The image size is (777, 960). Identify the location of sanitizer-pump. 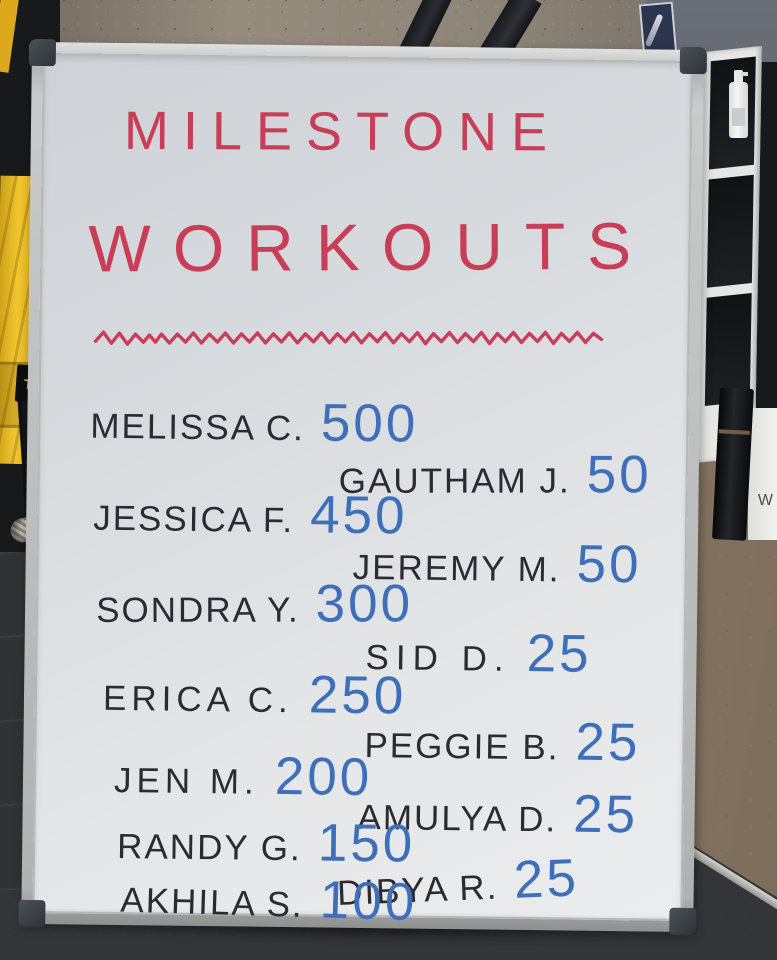
(738, 77).